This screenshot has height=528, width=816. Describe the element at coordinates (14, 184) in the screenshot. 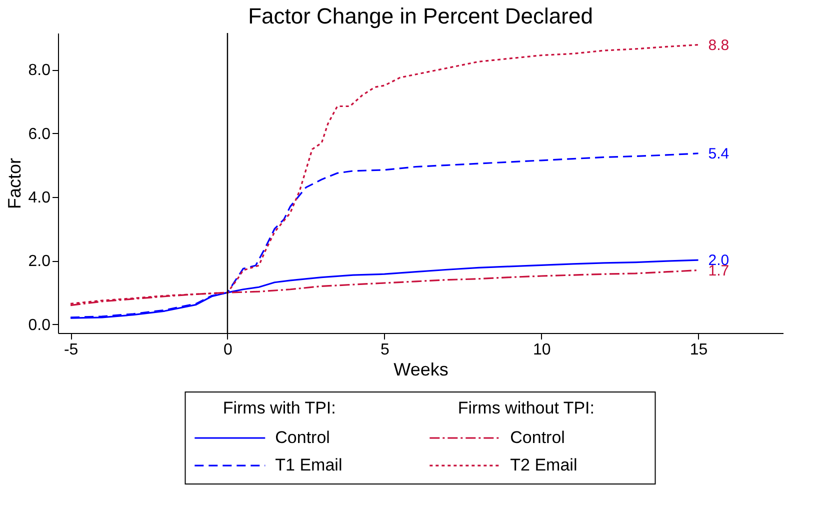

I see `y-axis-title: Factor` at that location.